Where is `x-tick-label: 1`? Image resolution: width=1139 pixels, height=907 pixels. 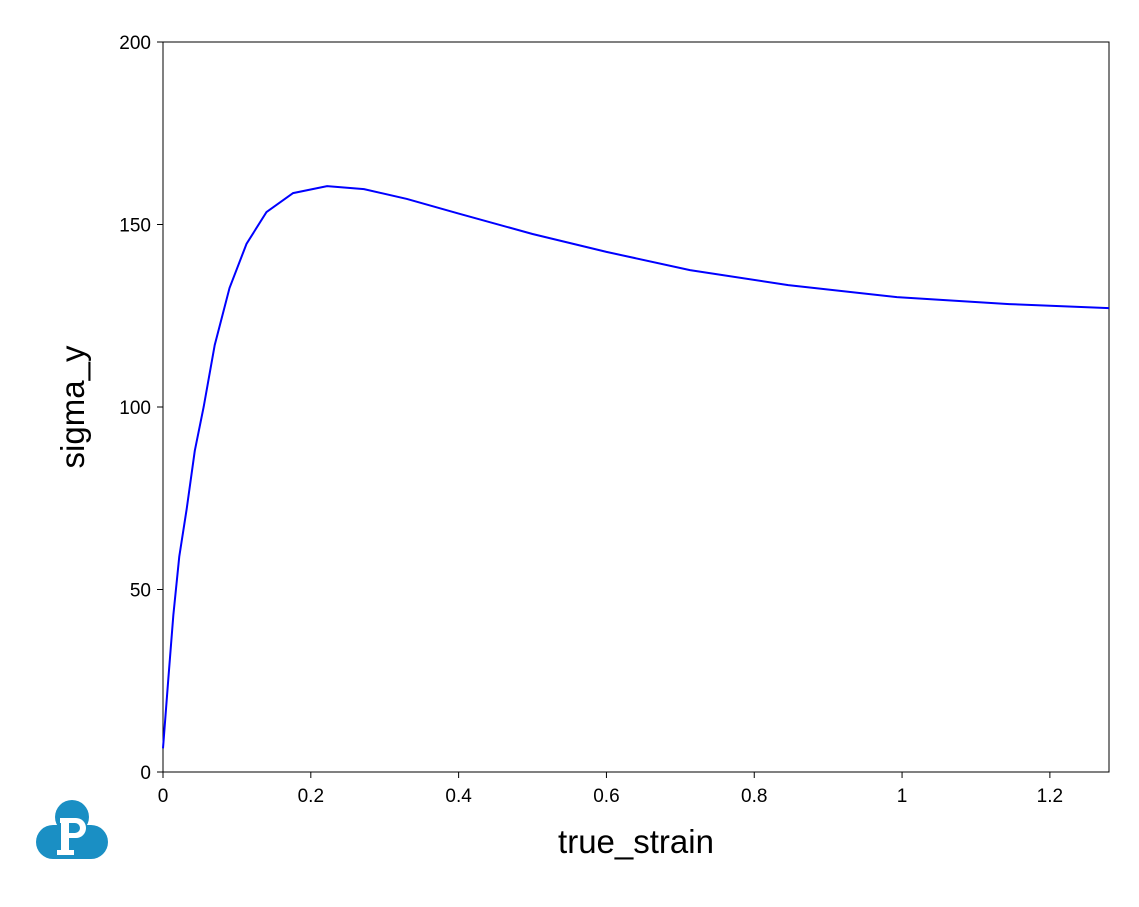
x-tick-label: 1 is located at coordinates (902, 796).